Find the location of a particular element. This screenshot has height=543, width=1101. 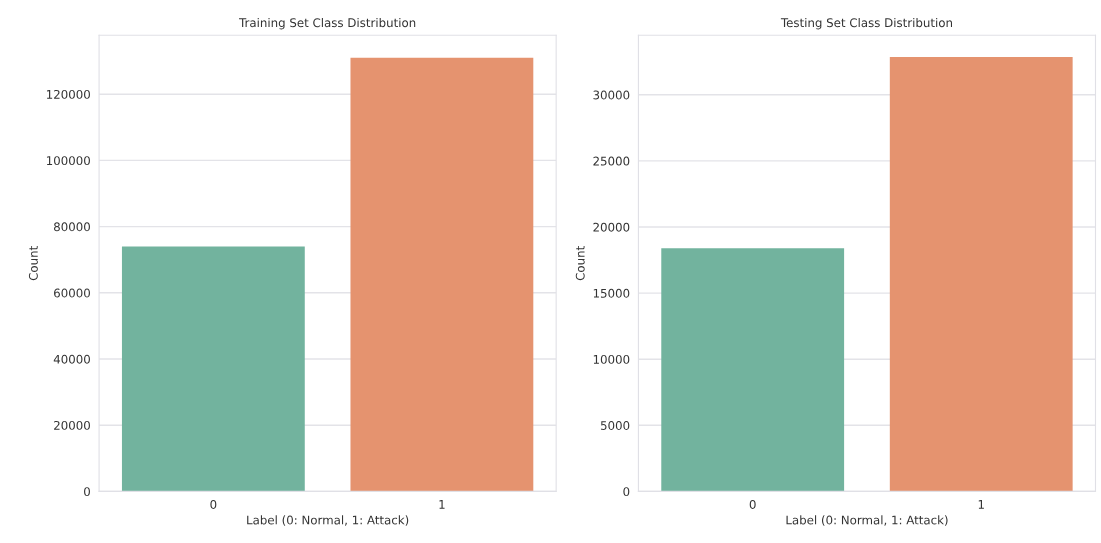

y-tick-label: 25000 is located at coordinates (611, 161).